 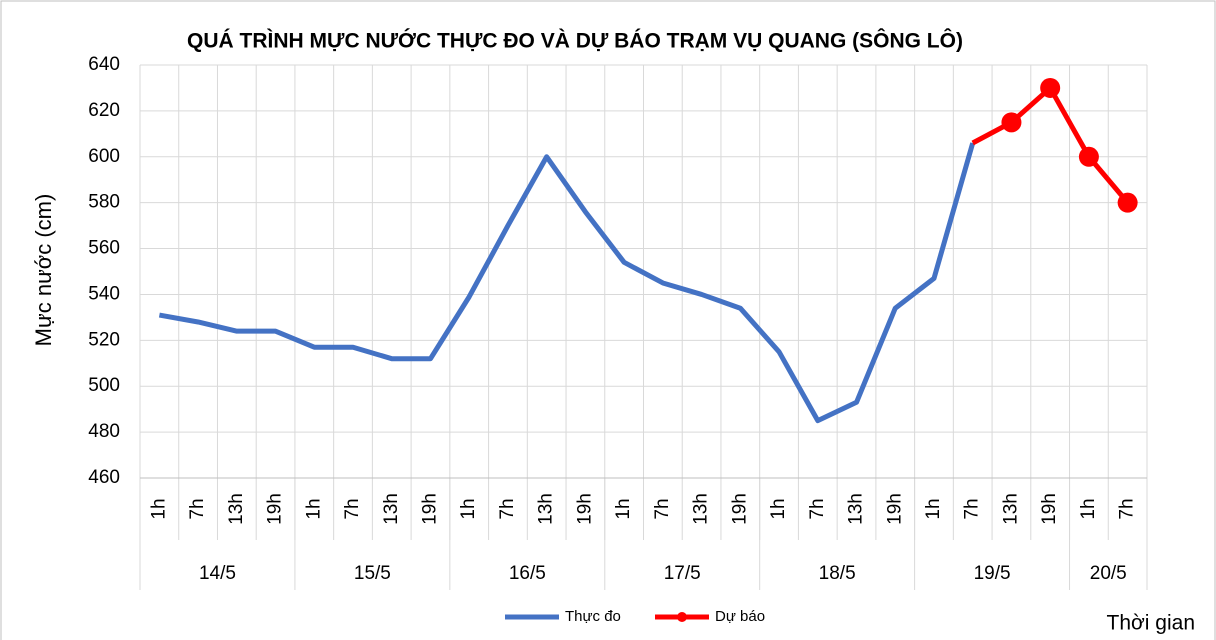 I want to click on y-axis-label: Mực nước (cm), so click(x=43, y=270).